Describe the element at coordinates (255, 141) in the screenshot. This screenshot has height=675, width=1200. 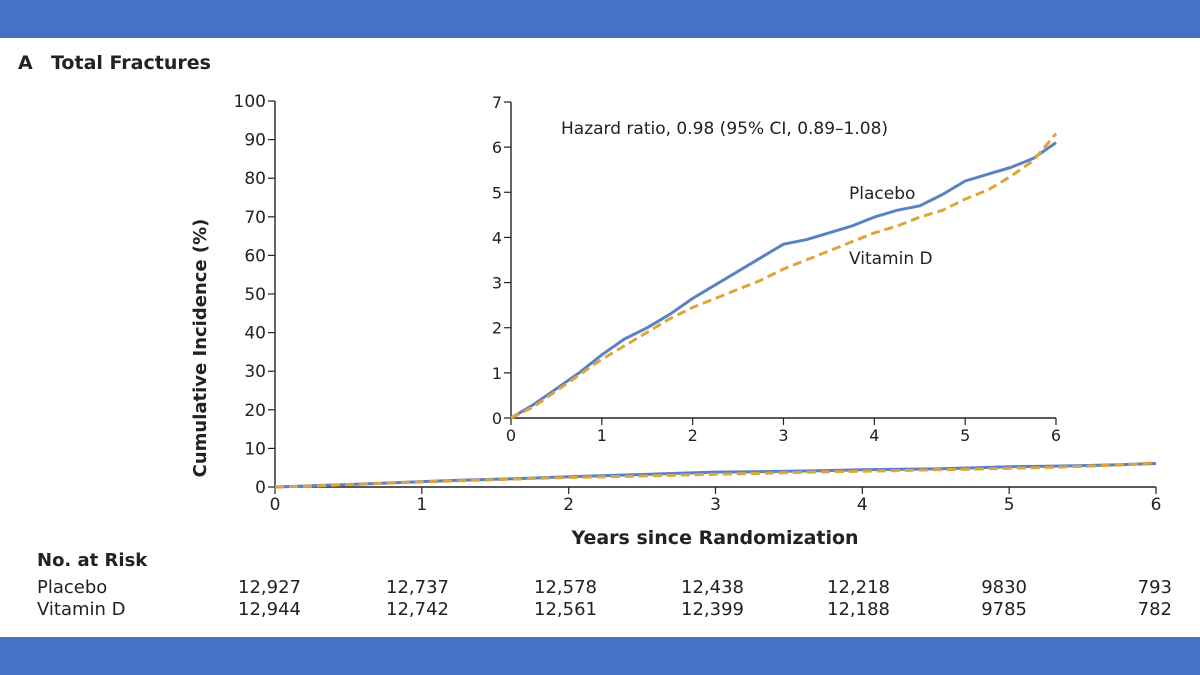
I see `y-tick-label: 90` at that location.